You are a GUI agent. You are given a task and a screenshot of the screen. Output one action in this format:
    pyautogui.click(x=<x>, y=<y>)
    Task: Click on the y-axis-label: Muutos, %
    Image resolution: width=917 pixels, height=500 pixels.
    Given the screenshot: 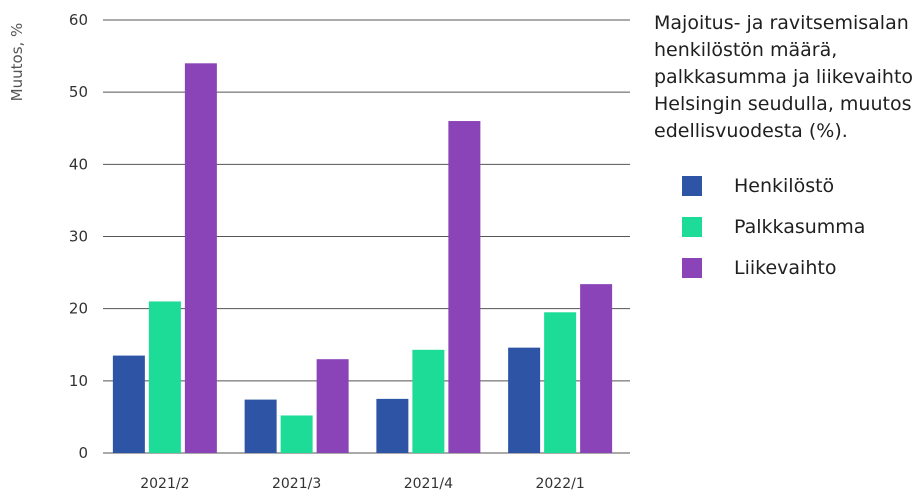 What is the action you would take?
    pyautogui.click(x=17, y=62)
    